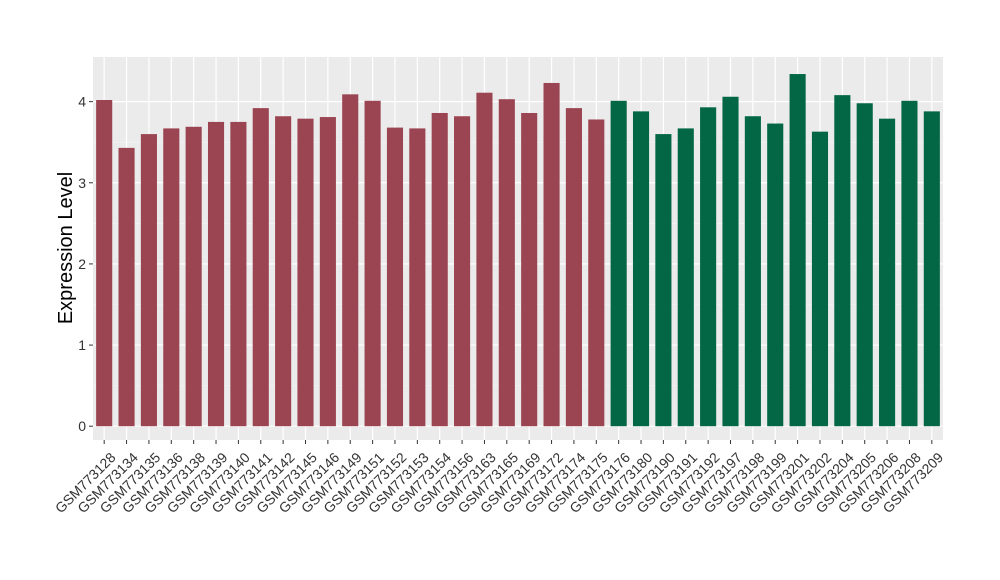 Image resolution: width=1000 pixels, height=580 pixels. What do you see at coordinates (82, 345) in the screenshot?
I see `y-tick-label: 1` at bounding box center [82, 345].